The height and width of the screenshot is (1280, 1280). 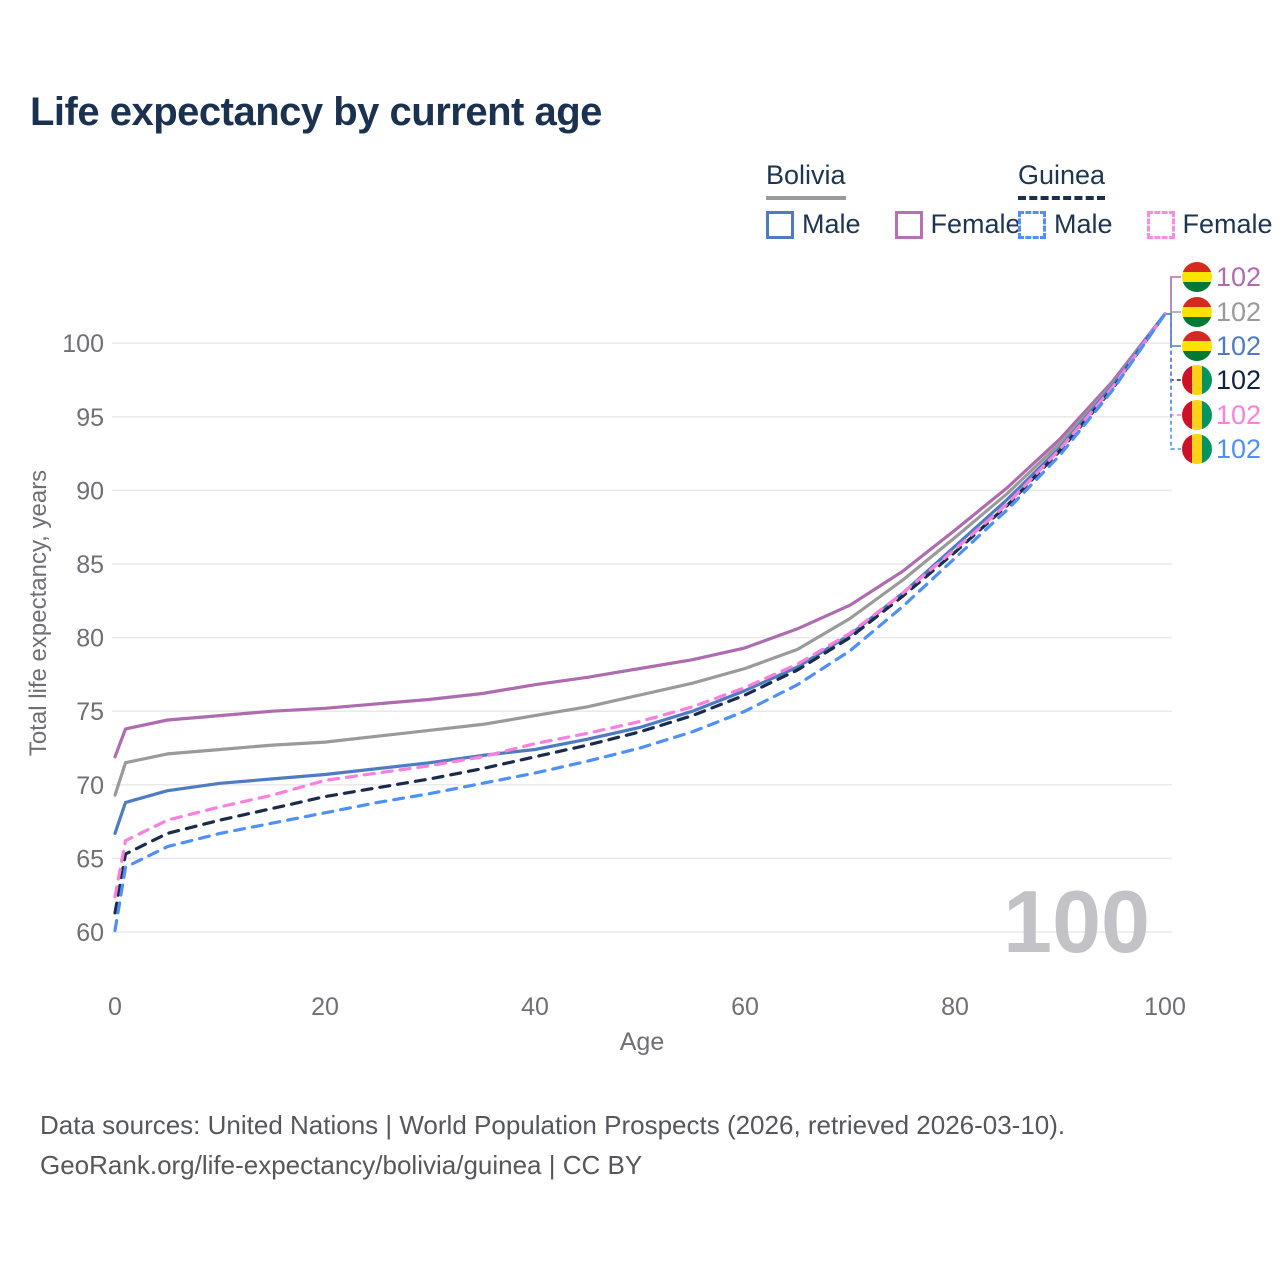 I want to click on current-age-watermark: 100, so click(x=1076, y=921).